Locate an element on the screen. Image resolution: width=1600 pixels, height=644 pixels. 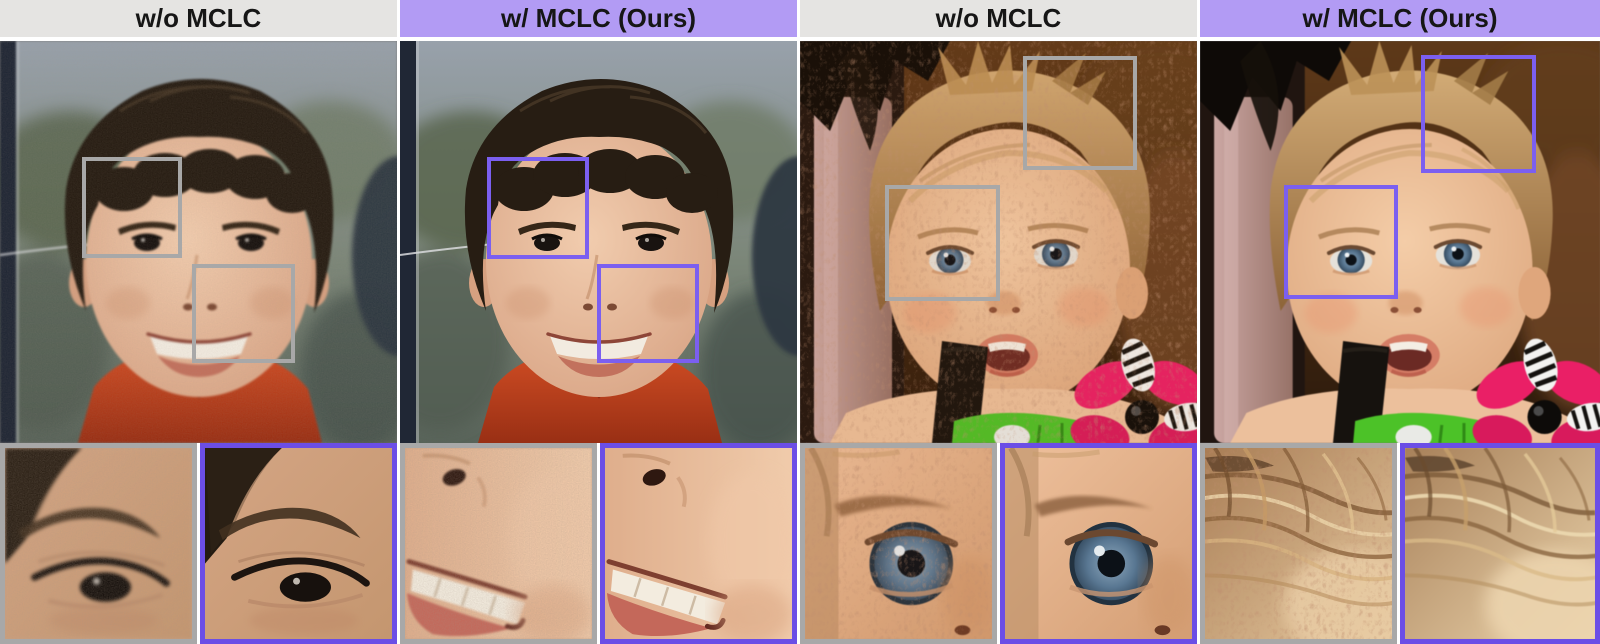
crop-baby-hair-without-mclc is located at coordinates (1298, 543).